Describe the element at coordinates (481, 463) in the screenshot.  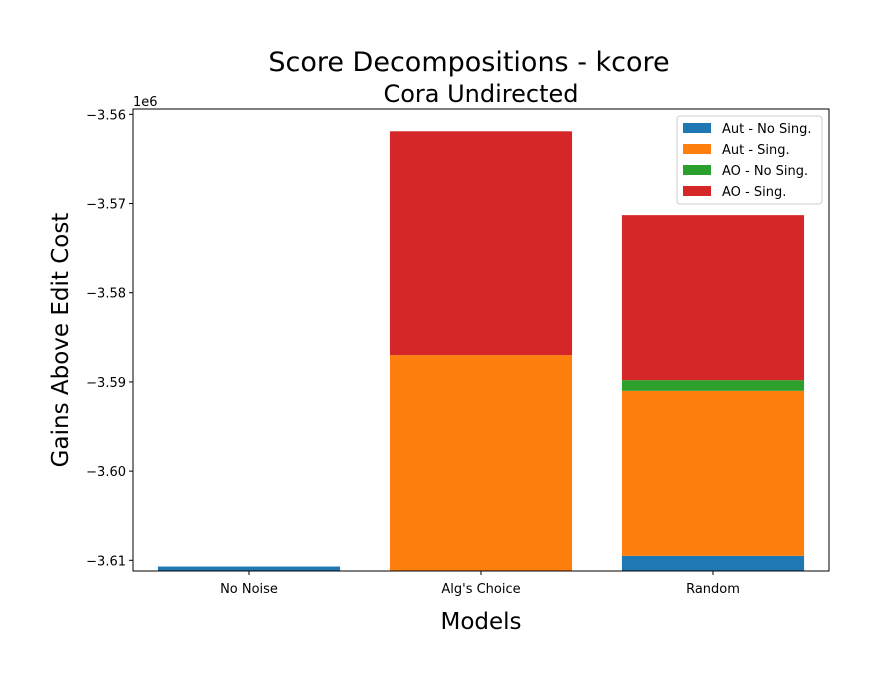
I see `bar-segment-2-alg-s-choice` at that location.